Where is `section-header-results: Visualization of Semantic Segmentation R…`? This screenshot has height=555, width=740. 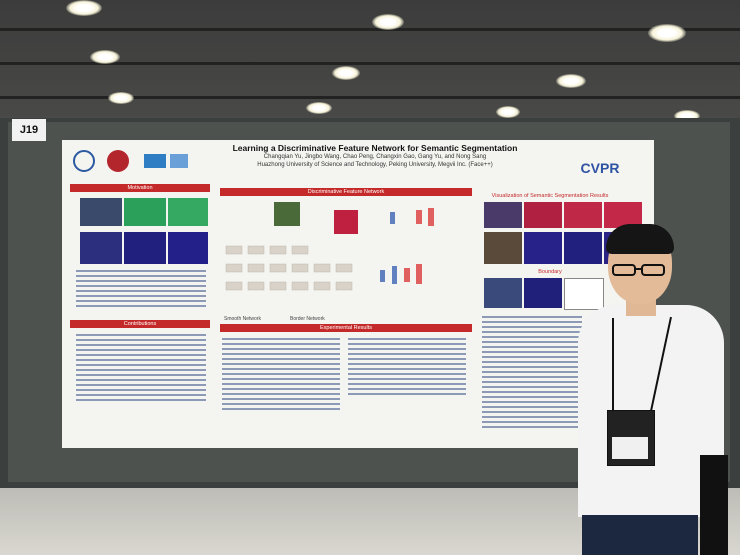
section-header-results: Visualization of Semantic Segmentation R… is located at coordinates (550, 196).